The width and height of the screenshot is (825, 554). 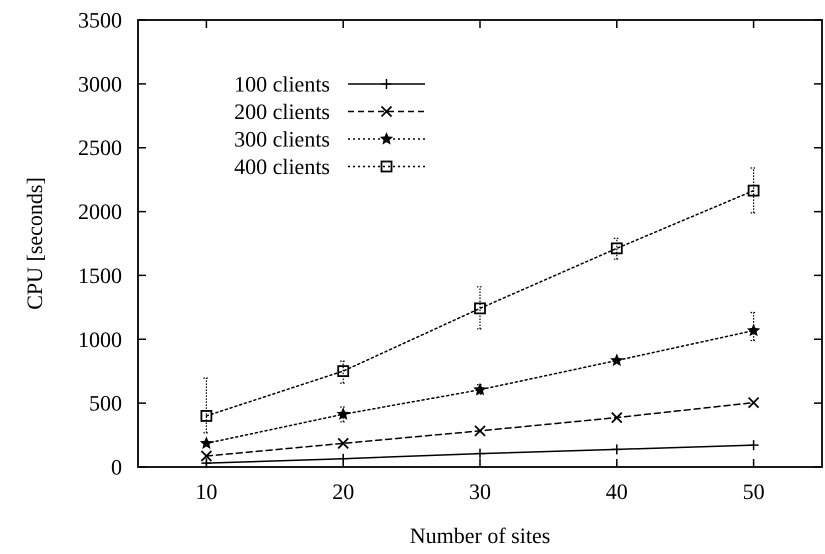 What do you see at coordinates (480, 535) in the screenshot?
I see `x-axis-title: Number of sites` at bounding box center [480, 535].